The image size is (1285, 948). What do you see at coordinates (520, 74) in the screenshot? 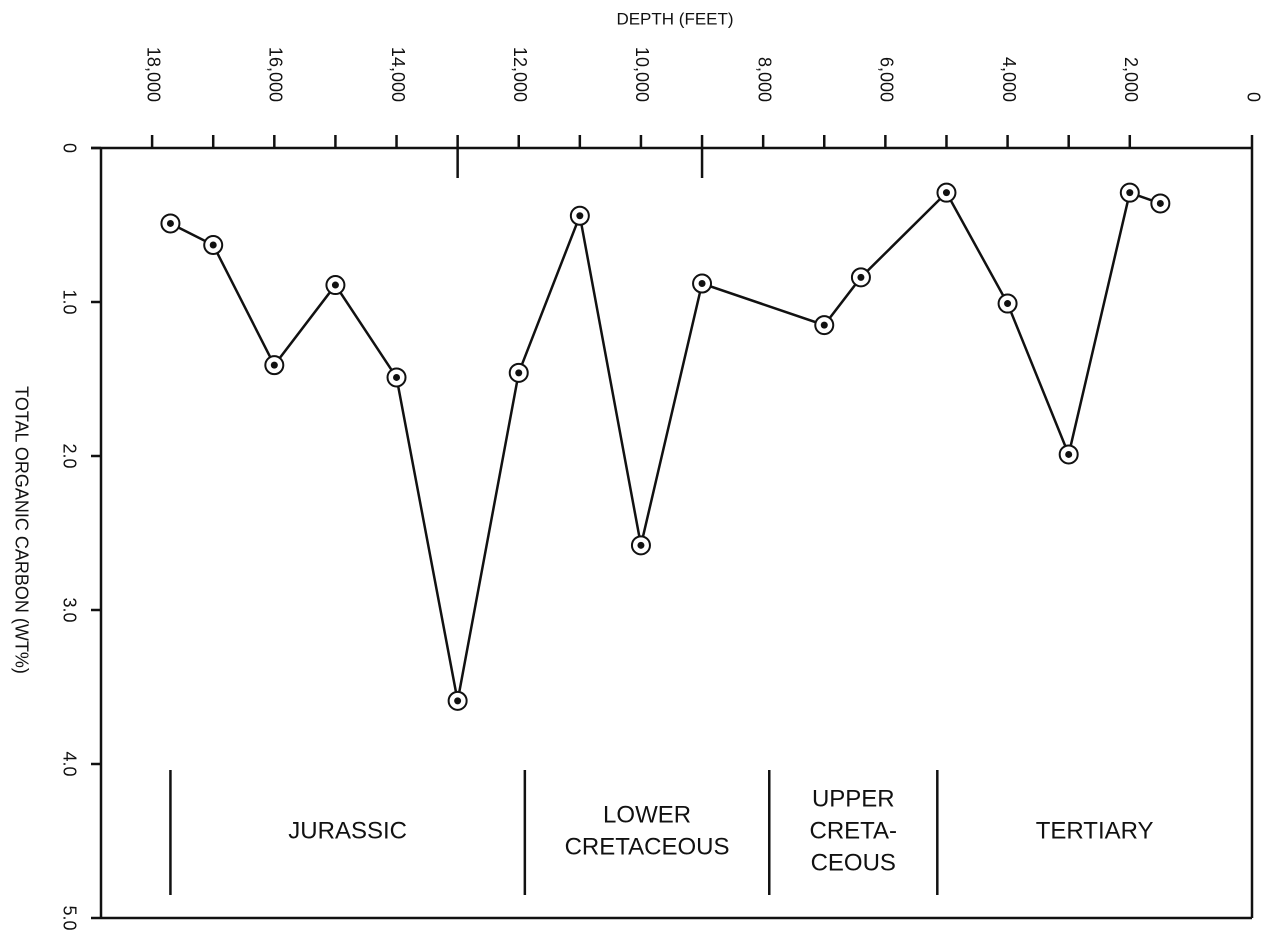
I see `x-tick-label: 12,000` at bounding box center [520, 74].